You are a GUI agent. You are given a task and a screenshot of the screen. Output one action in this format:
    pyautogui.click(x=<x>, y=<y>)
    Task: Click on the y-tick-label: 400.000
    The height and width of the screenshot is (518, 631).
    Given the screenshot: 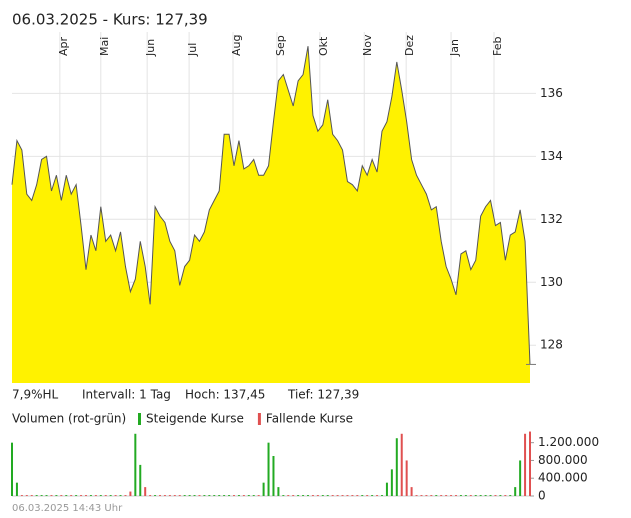 What is the action you would take?
    pyautogui.click(x=563, y=478)
    